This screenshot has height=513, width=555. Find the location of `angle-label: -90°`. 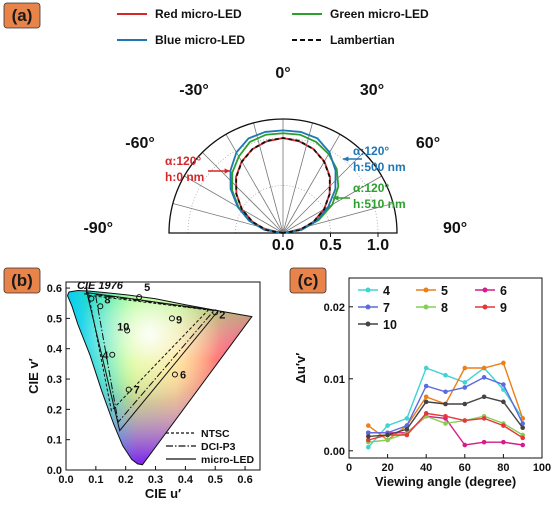

angle-label: -90° is located at coordinates (98, 228).